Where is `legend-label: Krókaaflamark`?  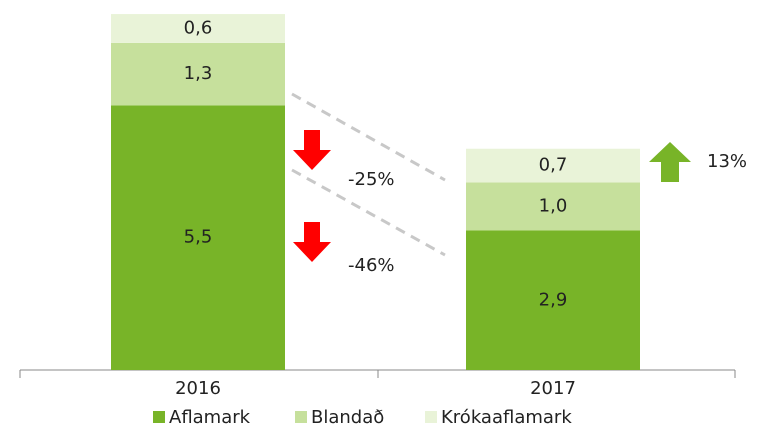
legend-label: Krókaaflamark is located at coordinates (506, 417).